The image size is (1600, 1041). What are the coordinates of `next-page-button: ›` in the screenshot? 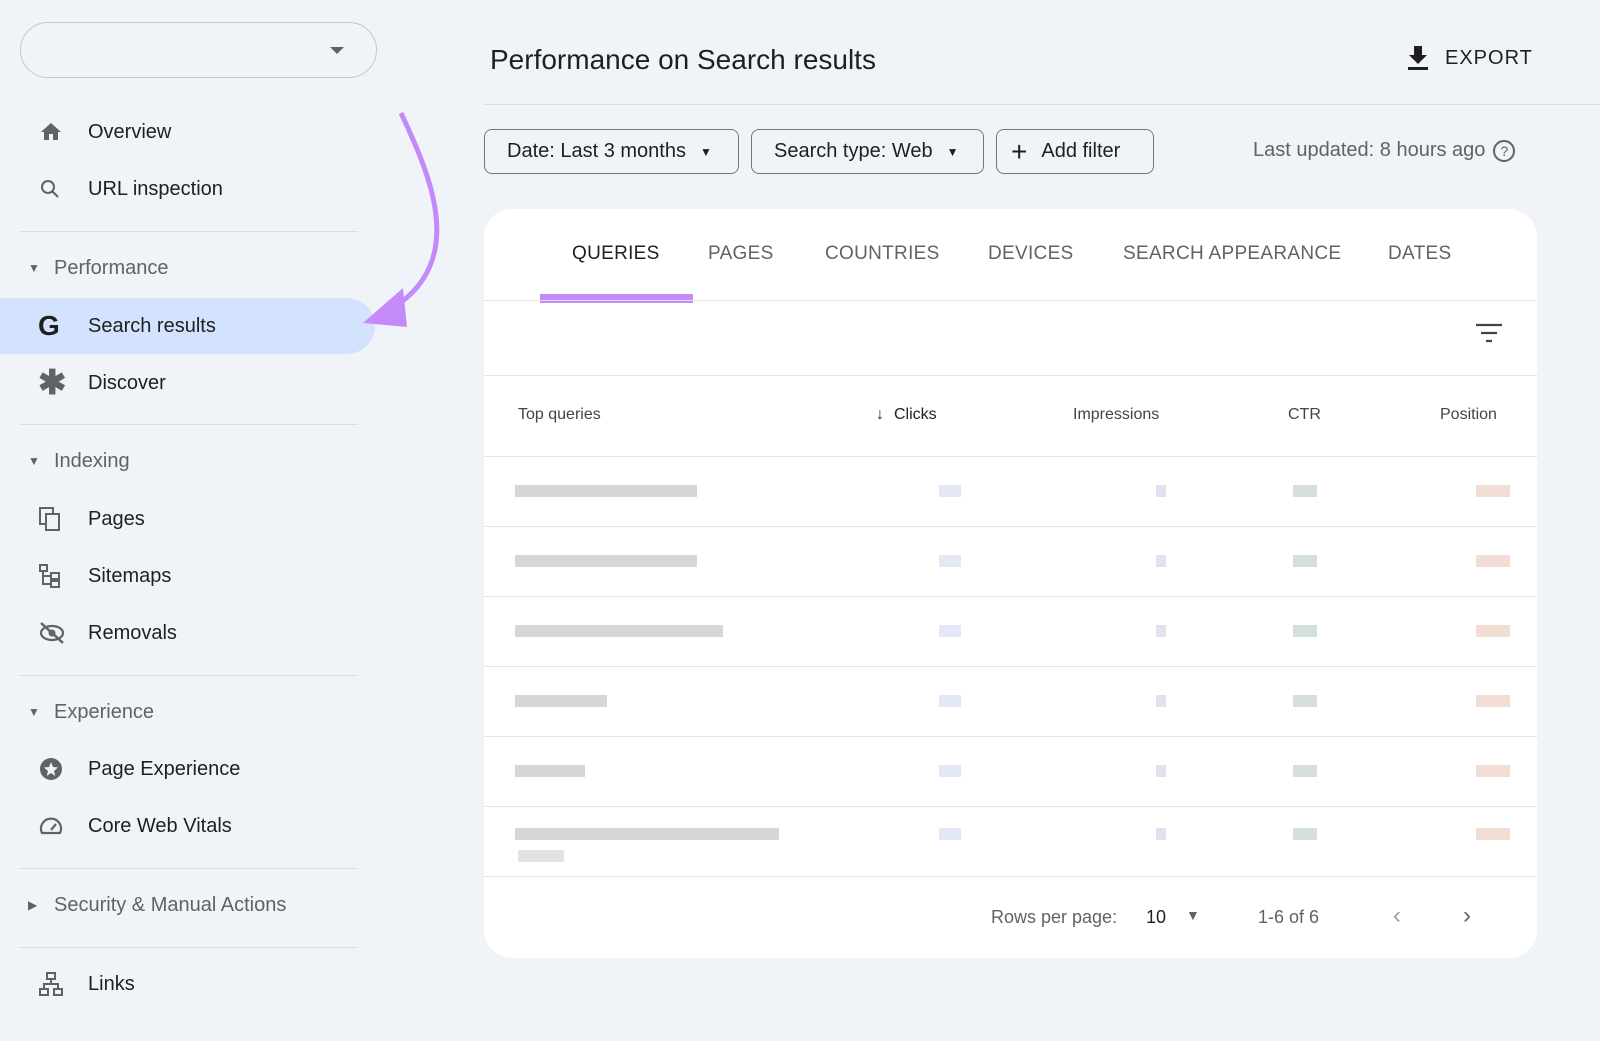 It's located at (1467, 915).